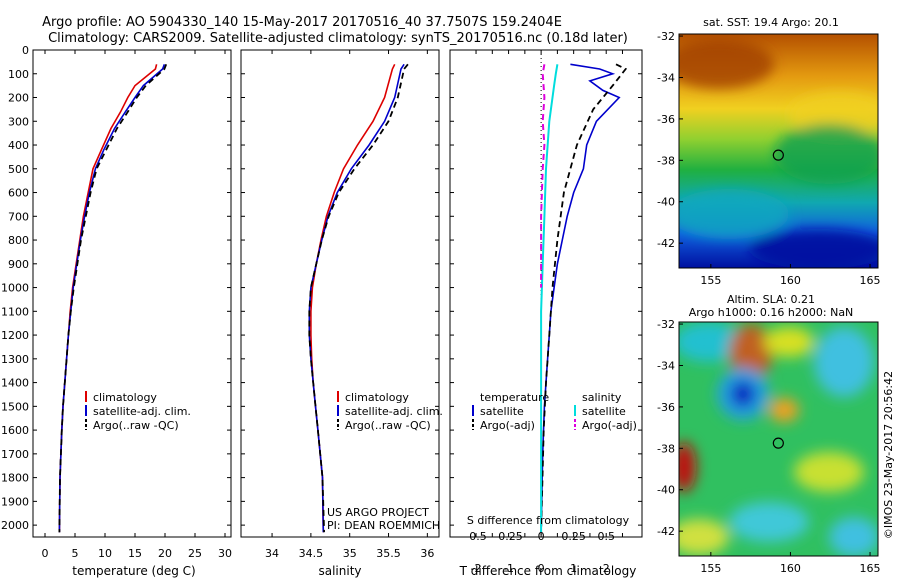  What do you see at coordinates (15, 478) in the screenshot?
I see `temperature-ytick-label: 1800` at bounding box center [15, 478].